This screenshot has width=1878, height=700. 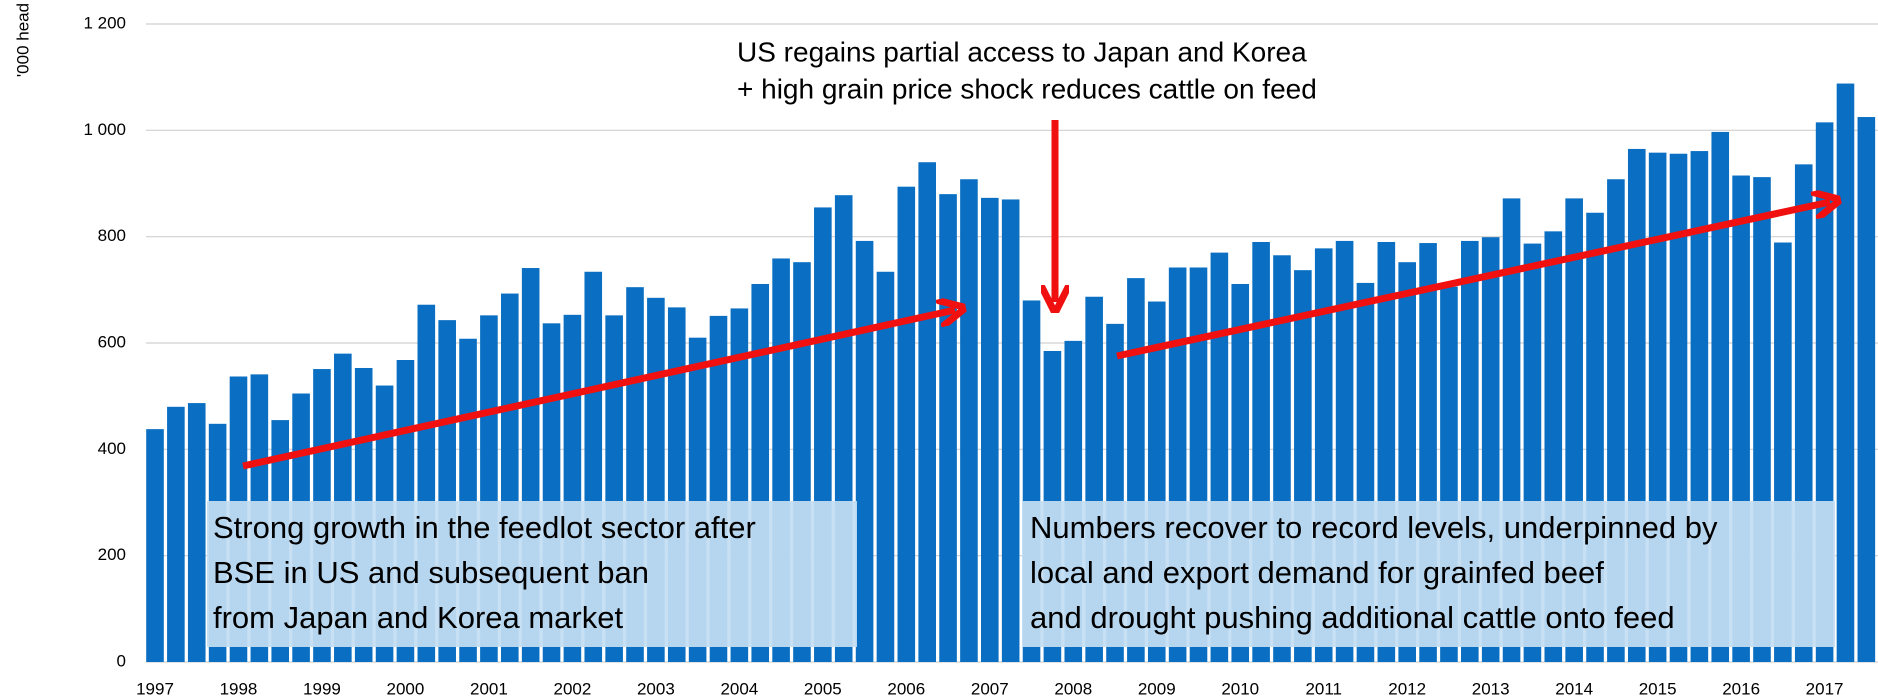 I want to click on y-tick-label: 600, so click(x=112, y=341).